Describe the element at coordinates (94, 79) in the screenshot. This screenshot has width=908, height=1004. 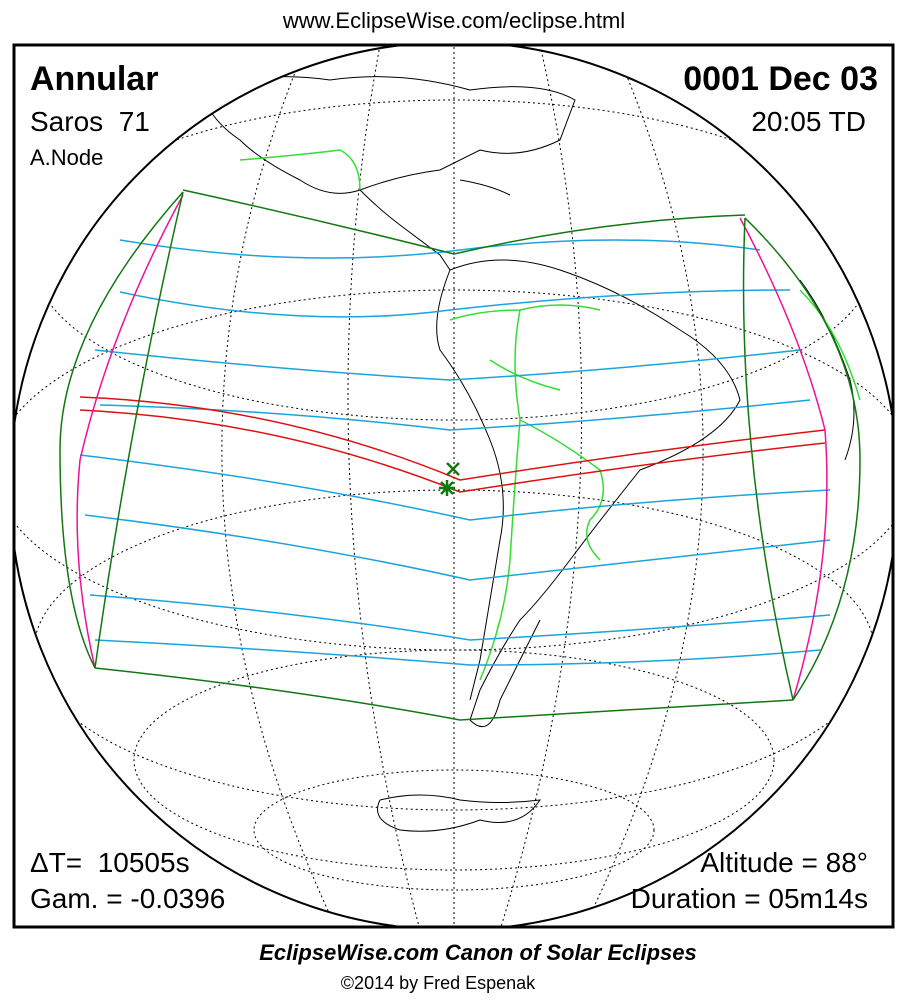
I see `eclipse-type: Annular` at that location.